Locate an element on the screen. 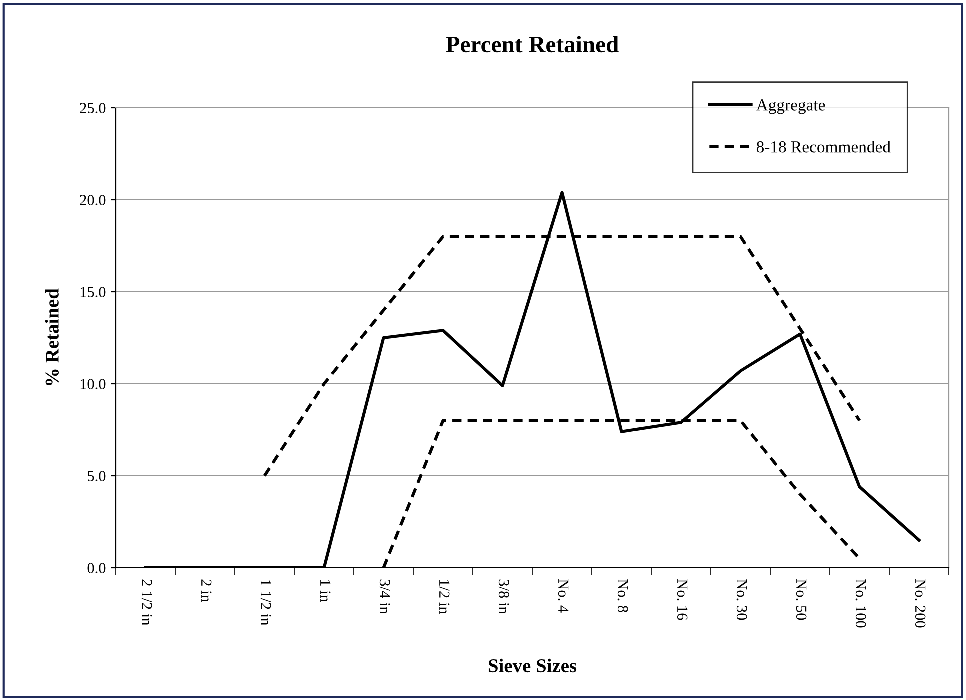 The height and width of the screenshot is (700, 966). x-tick-label: No. 50 is located at coordinates (801, 600).